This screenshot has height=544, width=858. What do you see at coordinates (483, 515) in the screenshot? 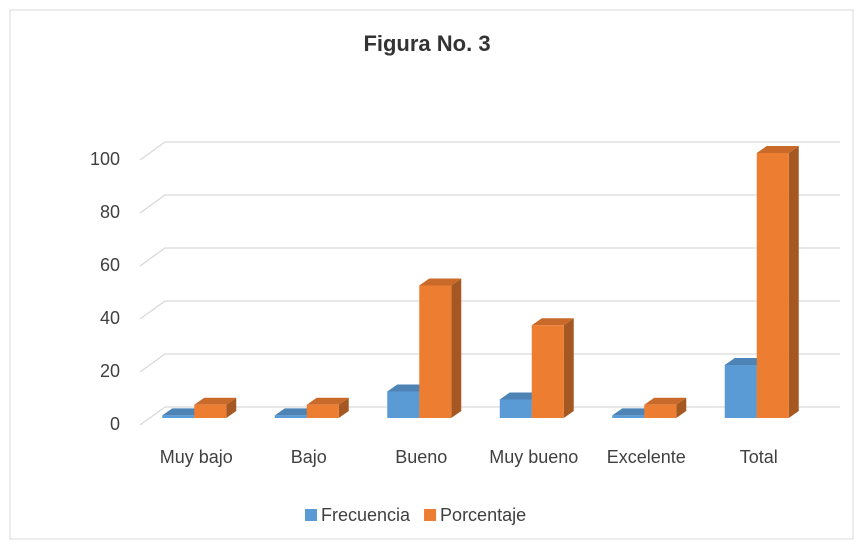
I see `legend-label: Porcentaje` at bounding box center [483, 515].